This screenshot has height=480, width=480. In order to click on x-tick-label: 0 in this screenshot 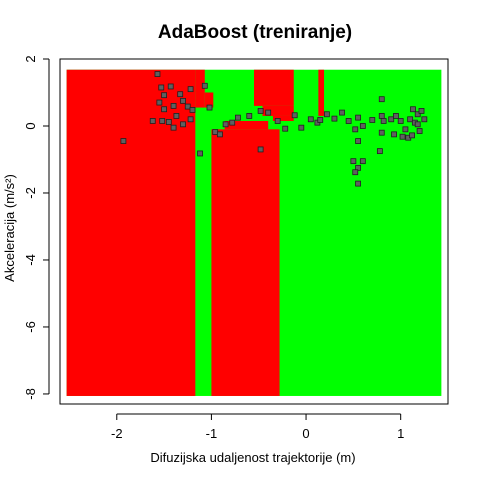, I will do `click(305, 433)`.